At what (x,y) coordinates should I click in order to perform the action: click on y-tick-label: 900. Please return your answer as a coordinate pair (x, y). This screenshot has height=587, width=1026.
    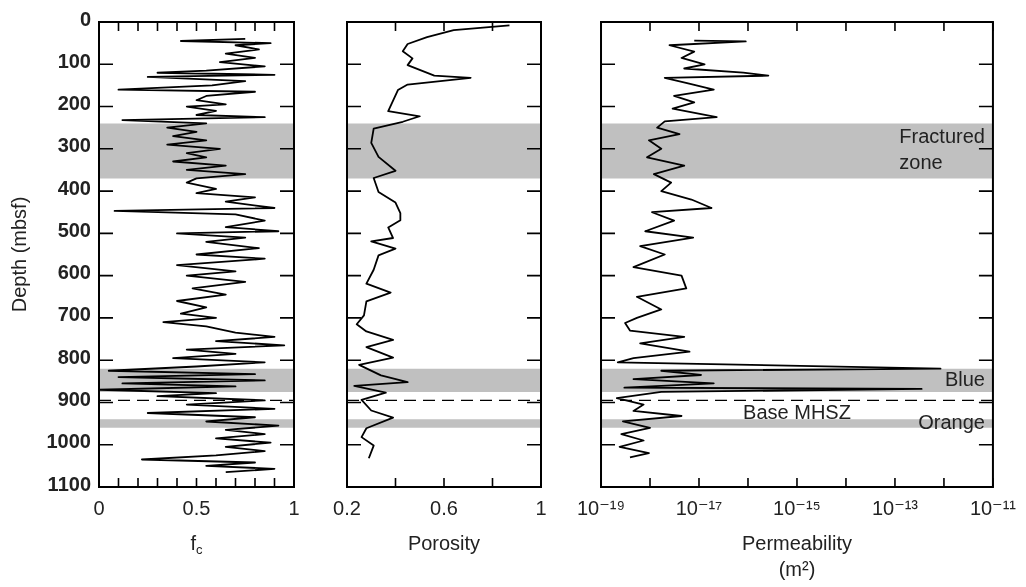
    Looking at the image, I should click on (74, 398).